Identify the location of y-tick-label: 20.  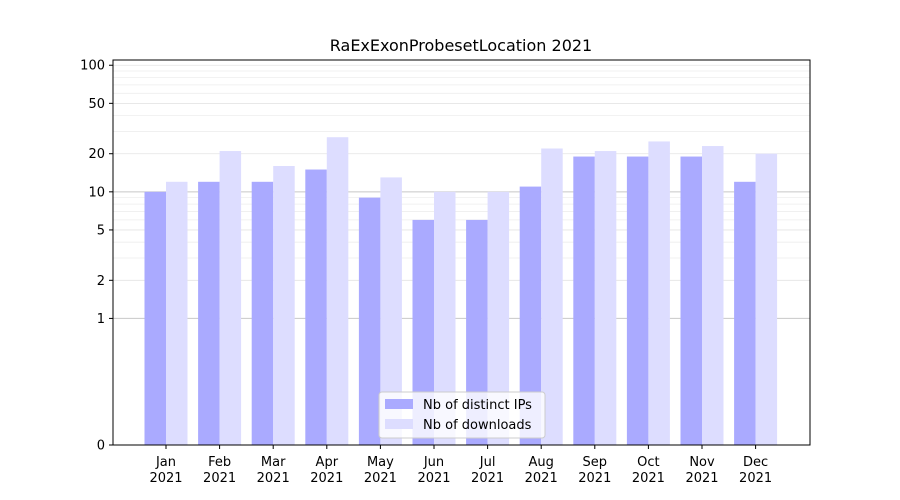
(96, 154).